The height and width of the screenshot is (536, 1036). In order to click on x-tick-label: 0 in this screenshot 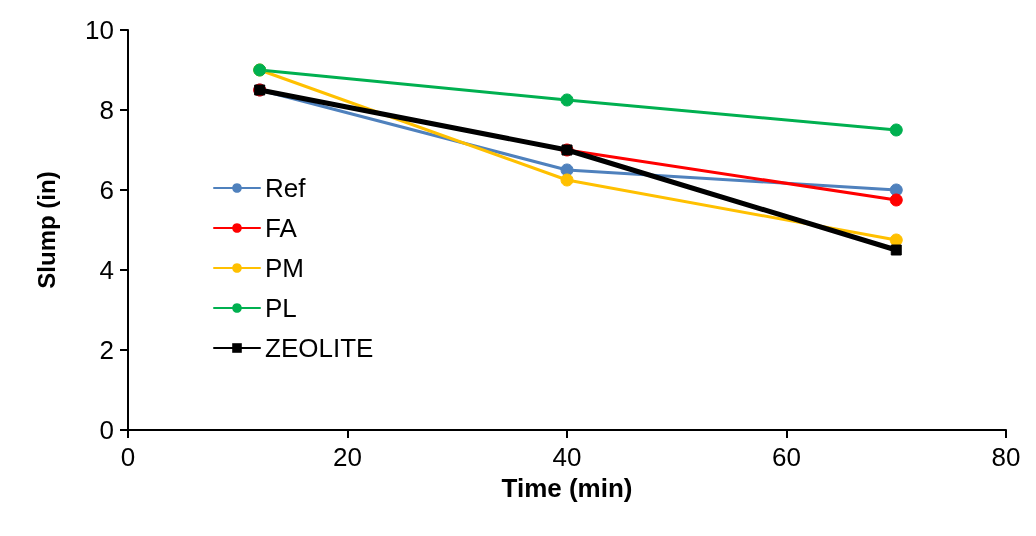, I will do `click(128, 457)`.